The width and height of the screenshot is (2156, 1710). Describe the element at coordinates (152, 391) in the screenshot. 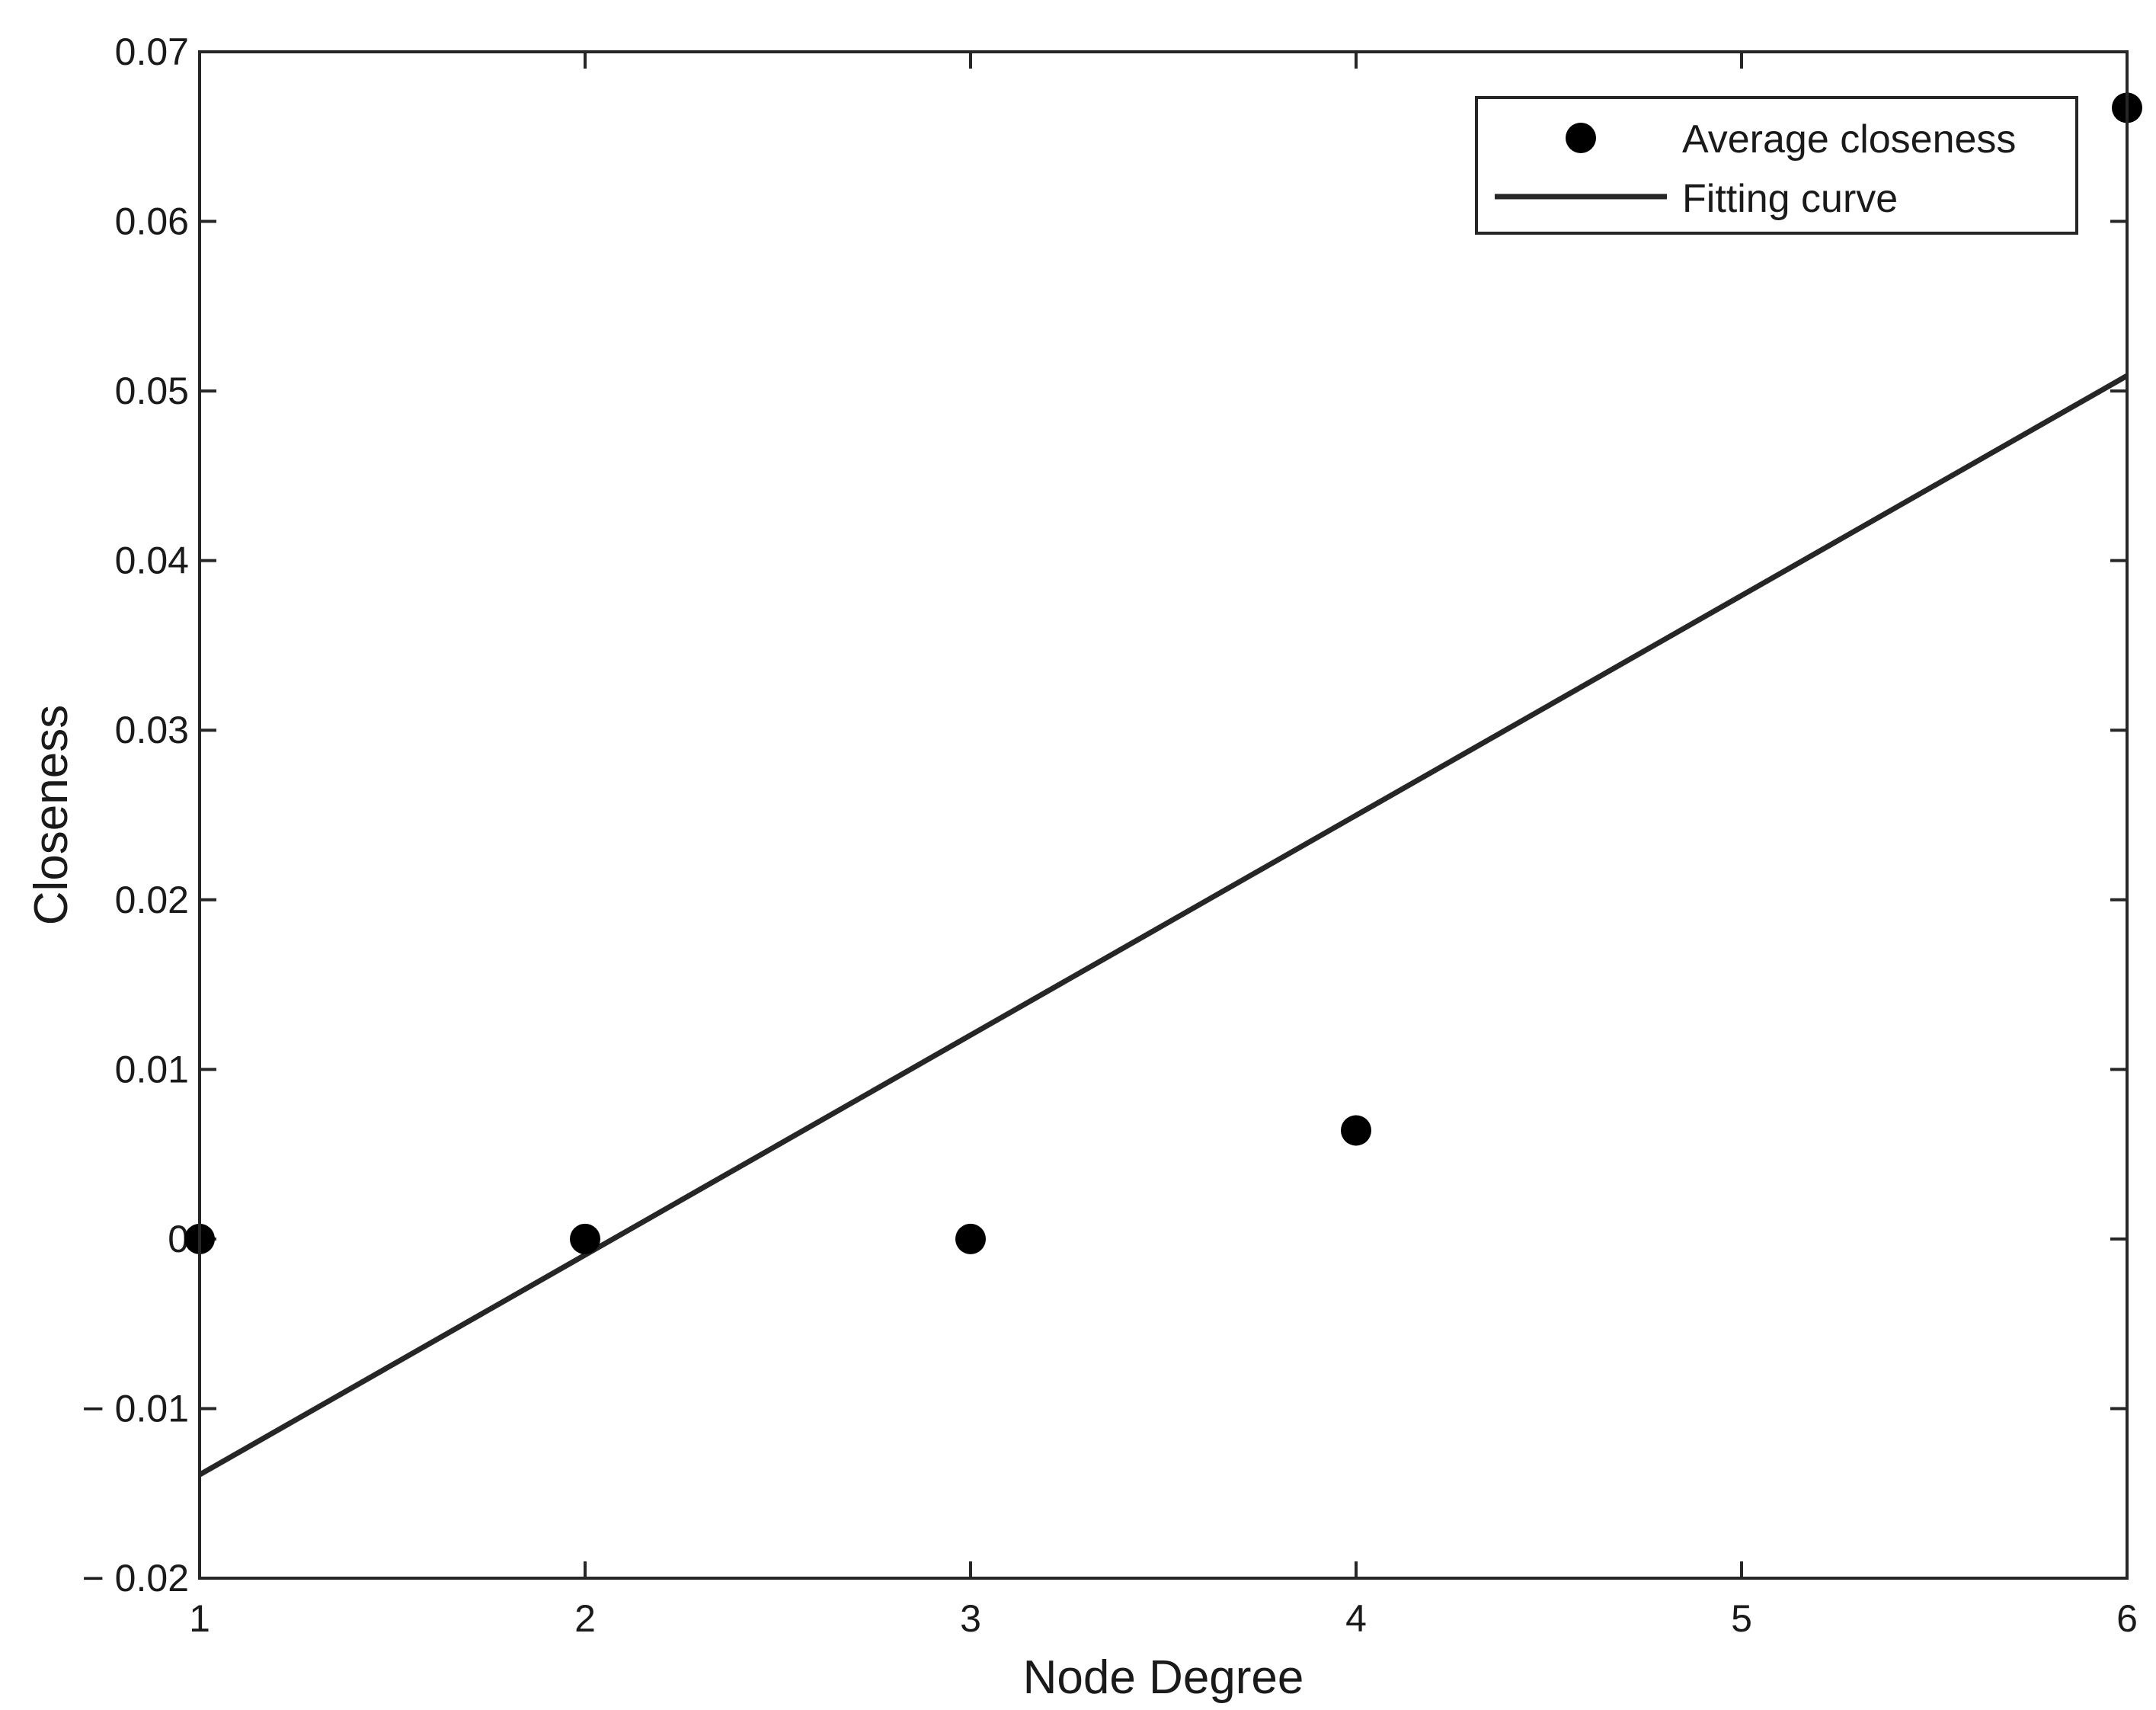

I see `y-tick-label: 0.05` at that location.